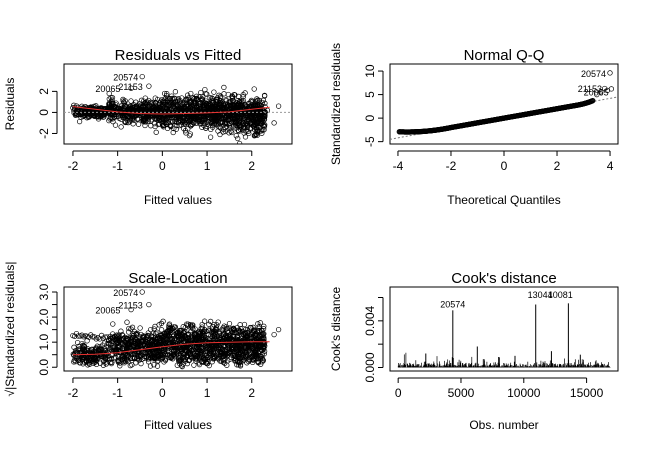 This screenshot has width=650, height=450. I want to click on x-axis: -4 -2 0 2 4, so click(503, 161).